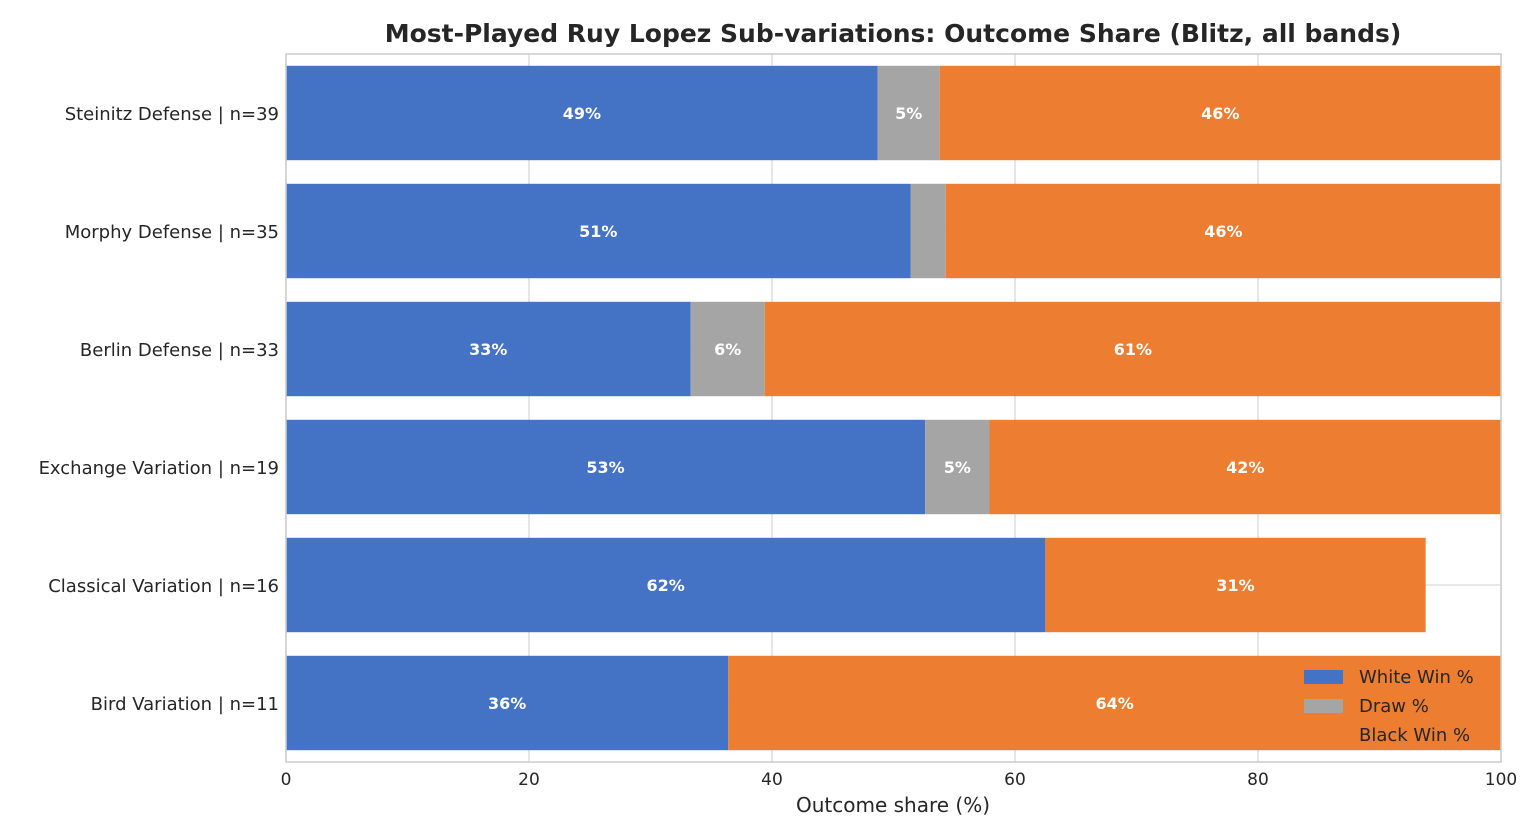  What do you see at coordinates (899, 780) in the screenshot?
I see `x-tick-labels: 0 20 40 60 80 100` at bounding box center [899, 780].